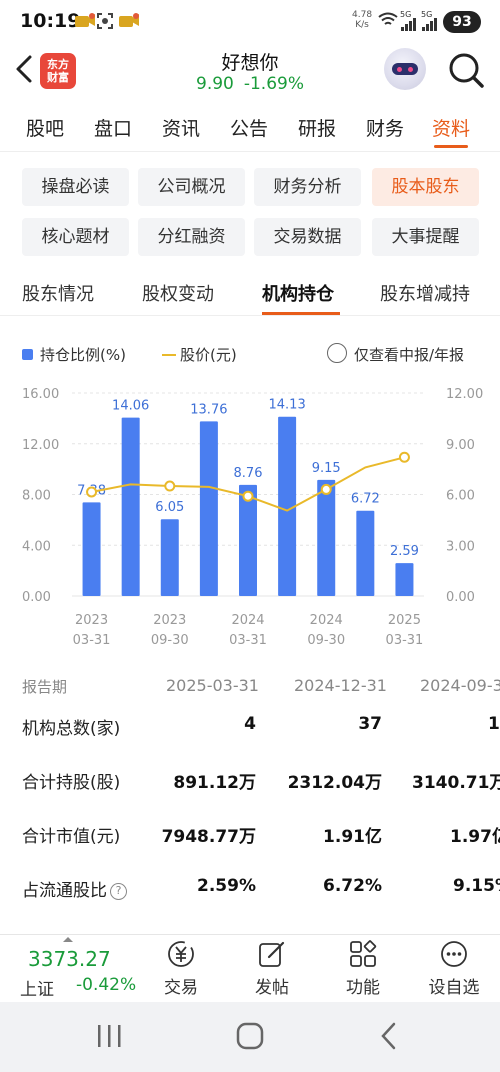  What do you see at coordinates (475, 837) in the screenshot?
I see `table-cell: 1.97亿` at bounding box center [475, 837].